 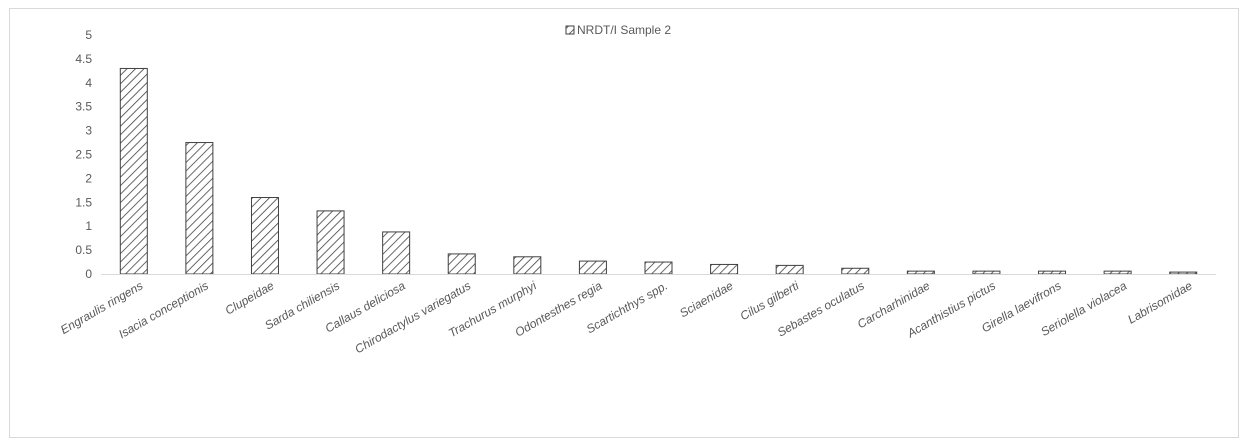 What do you see at coordinates (88, 83) in the screenshot?
I see `y-tick-label: 4` at bounding box center [88, 83].